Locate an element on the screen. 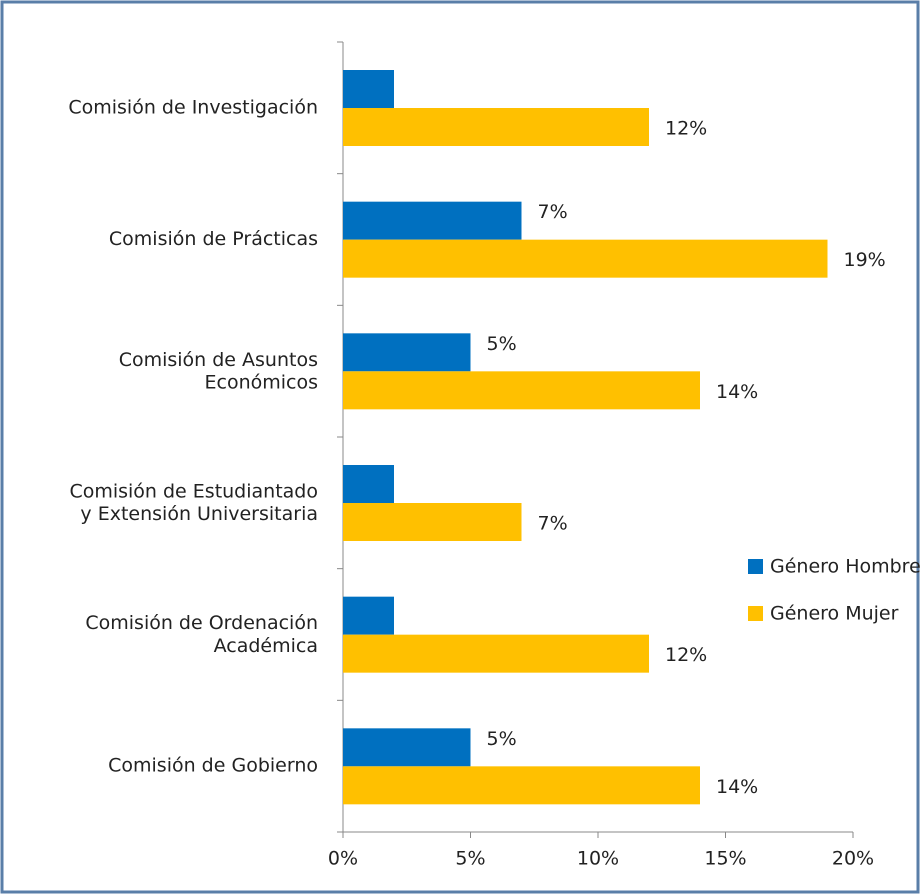 Image resolution: width=921 pixels, height=895 pixels. legend-label: Género Hombre is located at coordinates (845, 567).